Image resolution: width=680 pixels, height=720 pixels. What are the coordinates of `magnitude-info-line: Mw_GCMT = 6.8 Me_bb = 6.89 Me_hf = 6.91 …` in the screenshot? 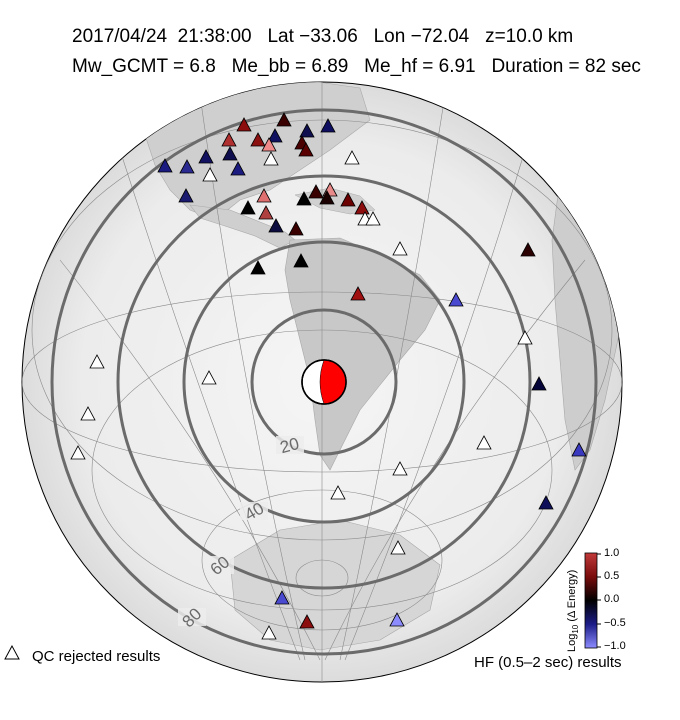 It's located at (356, 66).